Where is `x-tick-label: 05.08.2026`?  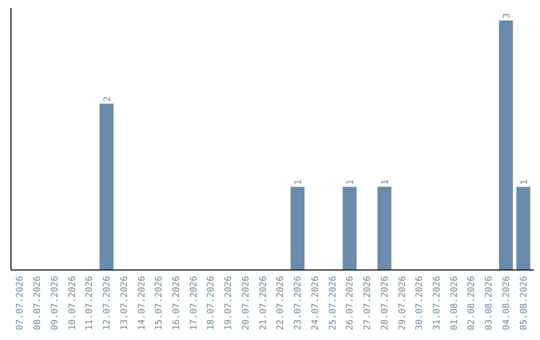 x-tick-label: 05.08.2026 is located at coordinates (524, 303).